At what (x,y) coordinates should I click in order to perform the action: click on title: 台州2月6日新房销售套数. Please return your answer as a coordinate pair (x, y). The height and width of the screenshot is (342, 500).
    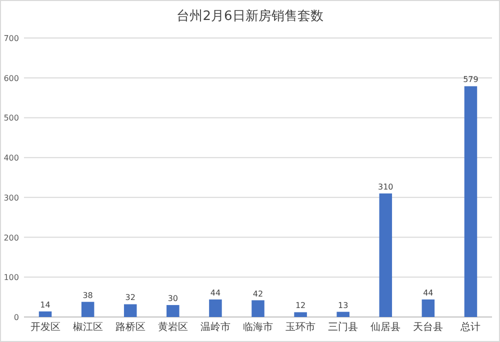
    Looking at the image, I should click on (250, 16).